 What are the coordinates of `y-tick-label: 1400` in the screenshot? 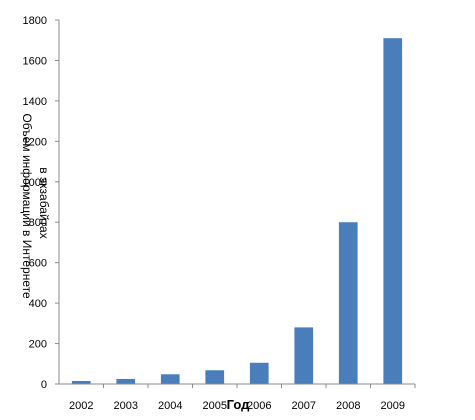 It's located at (35, 102).